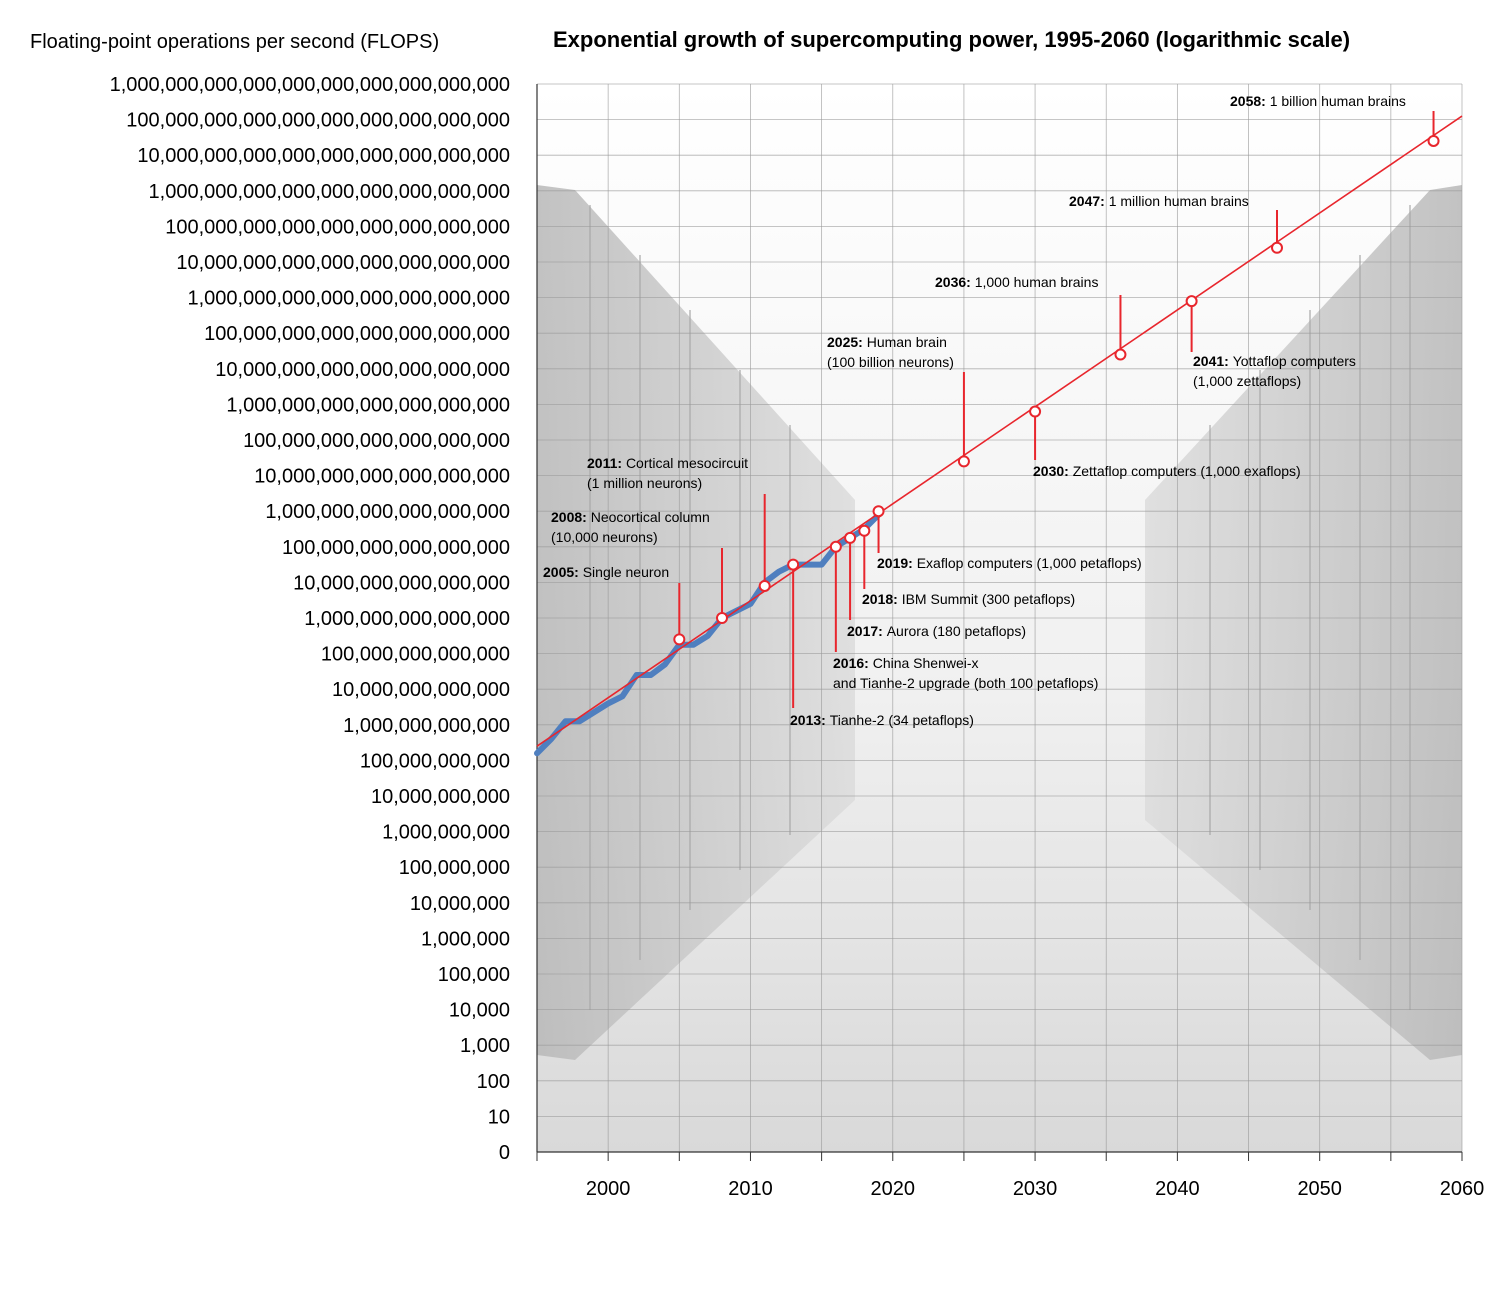 This screenshot has height=1314, width=1500. I want to click on y-tick-label: 100,000, so click(474, 975).